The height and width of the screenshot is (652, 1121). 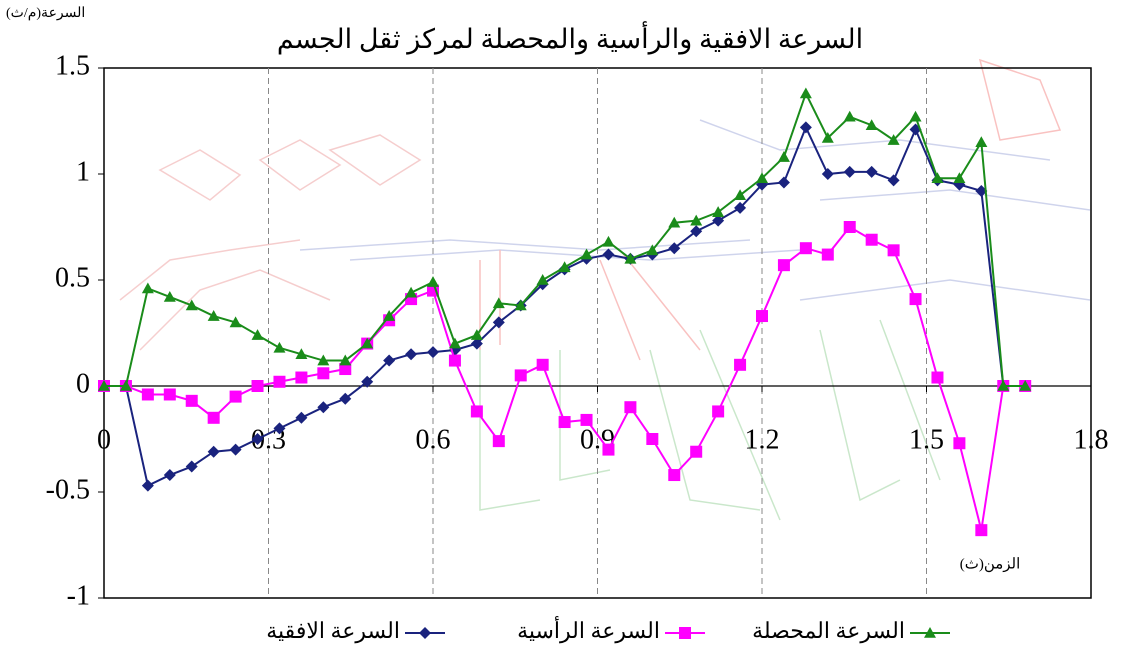 What do you see at coordinates (1091, 439) in the screenshot?
I see `x-tick-label: 1.8` at bounding box center [1091, 439].